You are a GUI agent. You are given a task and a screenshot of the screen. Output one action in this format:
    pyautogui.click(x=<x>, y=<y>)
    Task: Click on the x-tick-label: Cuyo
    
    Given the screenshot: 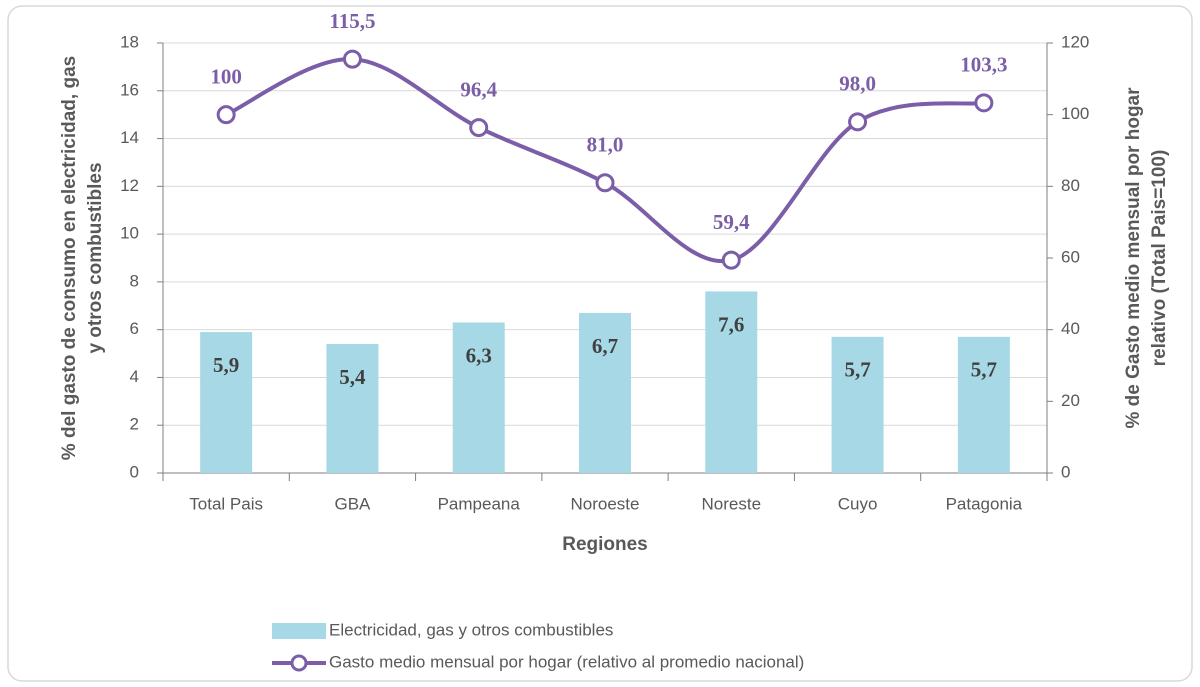 What is the action you would take?
    pyautogui.click(x=858, y=503)
    